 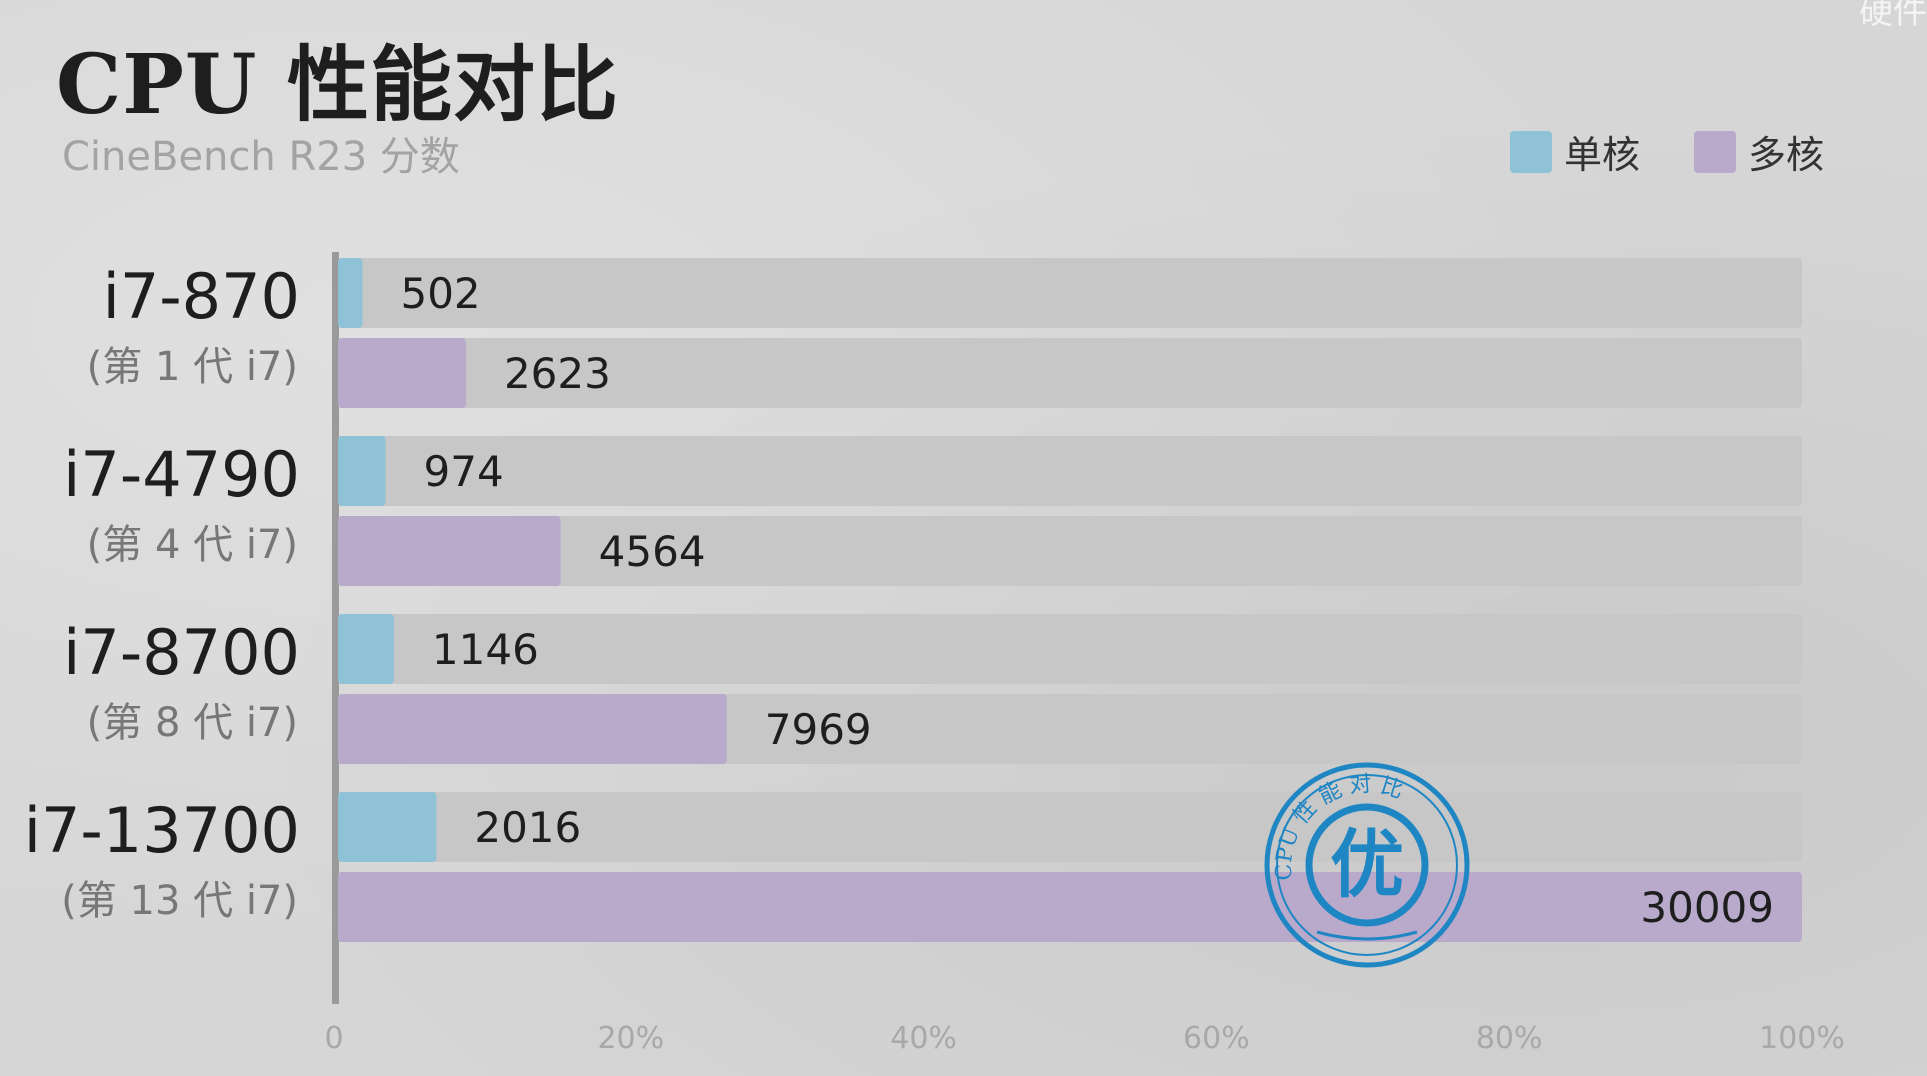 I want to click on x-tick-label: 60%, so click(x=1216, y=1038).